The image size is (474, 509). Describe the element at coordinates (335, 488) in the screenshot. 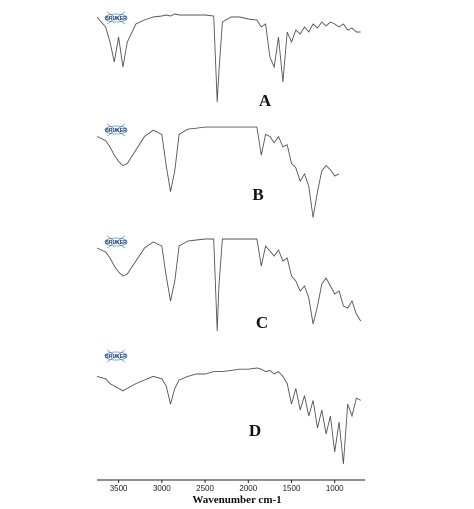

I see `x-tick-label: 1000` at that location.